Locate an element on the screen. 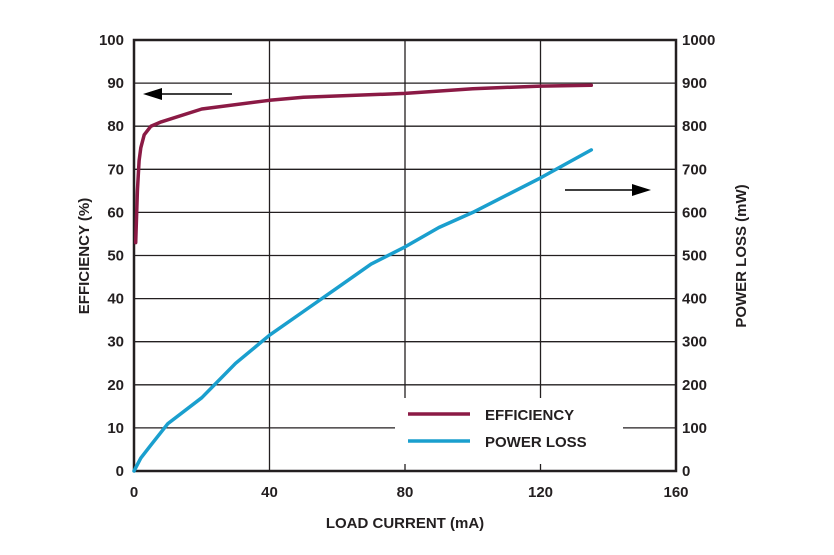 The height and width of the screenshot is (555, 834). y-tick-label-right: 800 is located at coordinates (694, 126).